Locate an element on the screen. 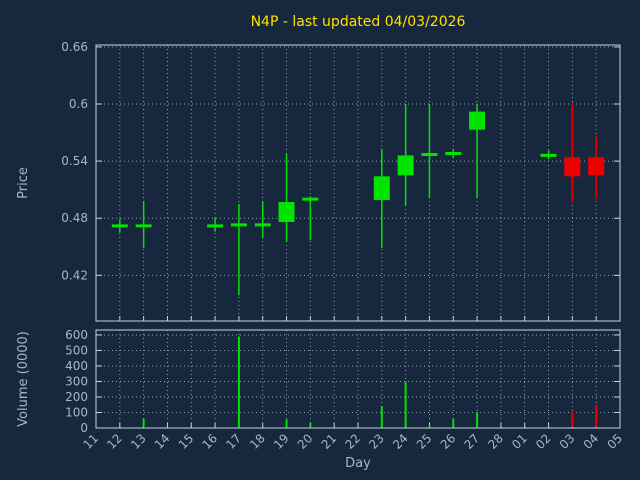 Image resolution: width=640 pixels, height=480 pixels. x-tick-label: 21 is located at coordinates (329, 441).